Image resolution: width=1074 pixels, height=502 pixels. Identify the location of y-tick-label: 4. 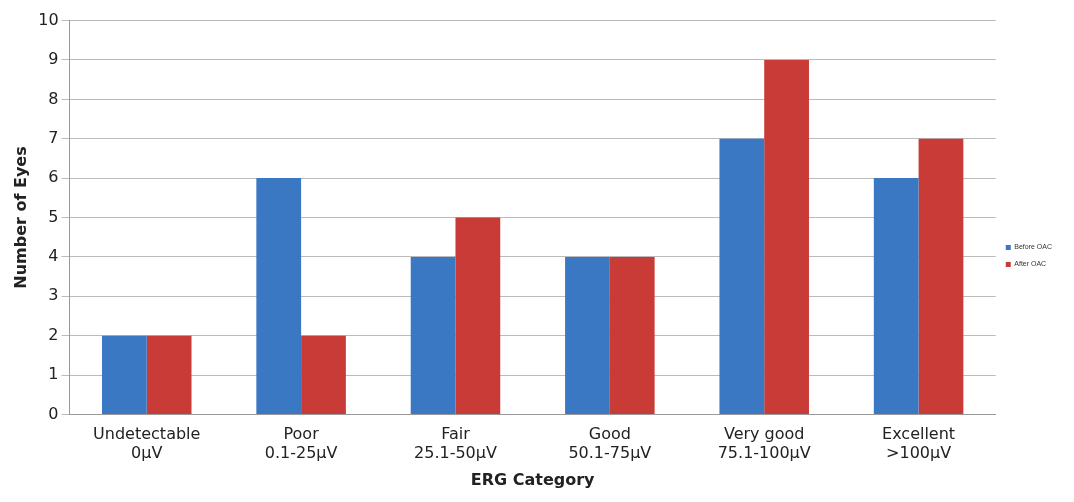
(53, 256).